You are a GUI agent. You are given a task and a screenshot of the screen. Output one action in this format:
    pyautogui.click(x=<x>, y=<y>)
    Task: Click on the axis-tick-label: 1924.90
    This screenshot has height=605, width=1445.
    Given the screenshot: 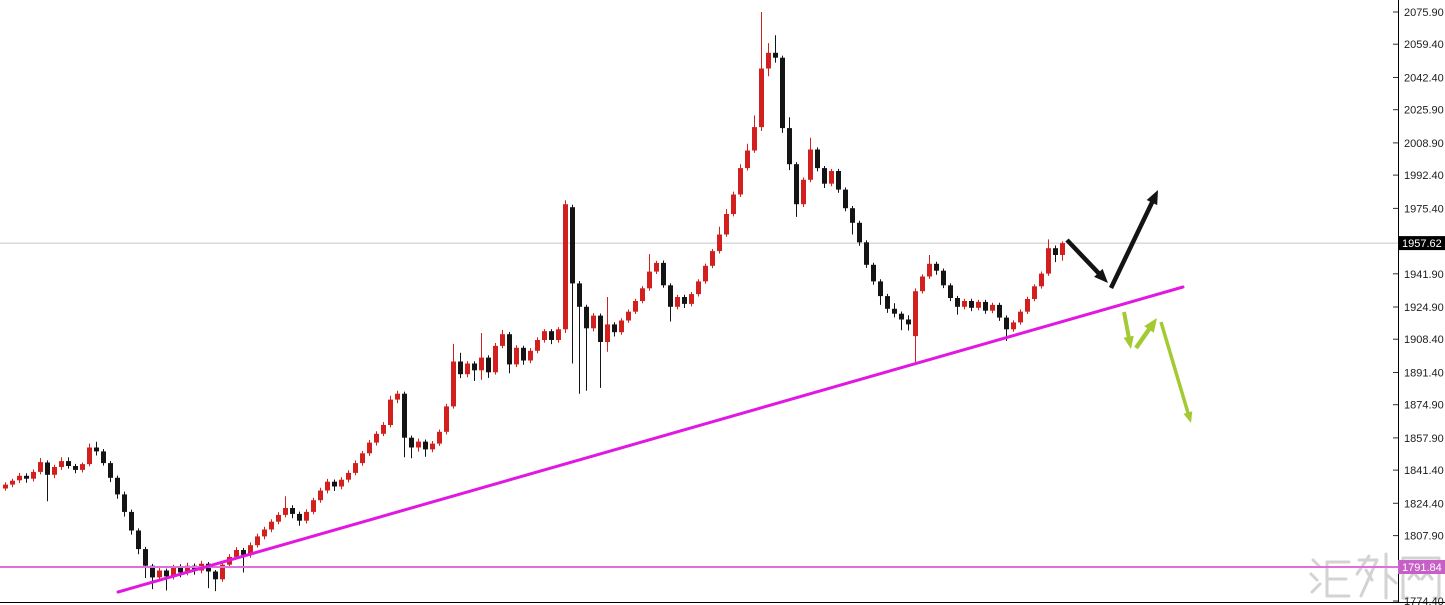 What is the action you would take?
    pyautogui.click(x=1424, y=308)
    